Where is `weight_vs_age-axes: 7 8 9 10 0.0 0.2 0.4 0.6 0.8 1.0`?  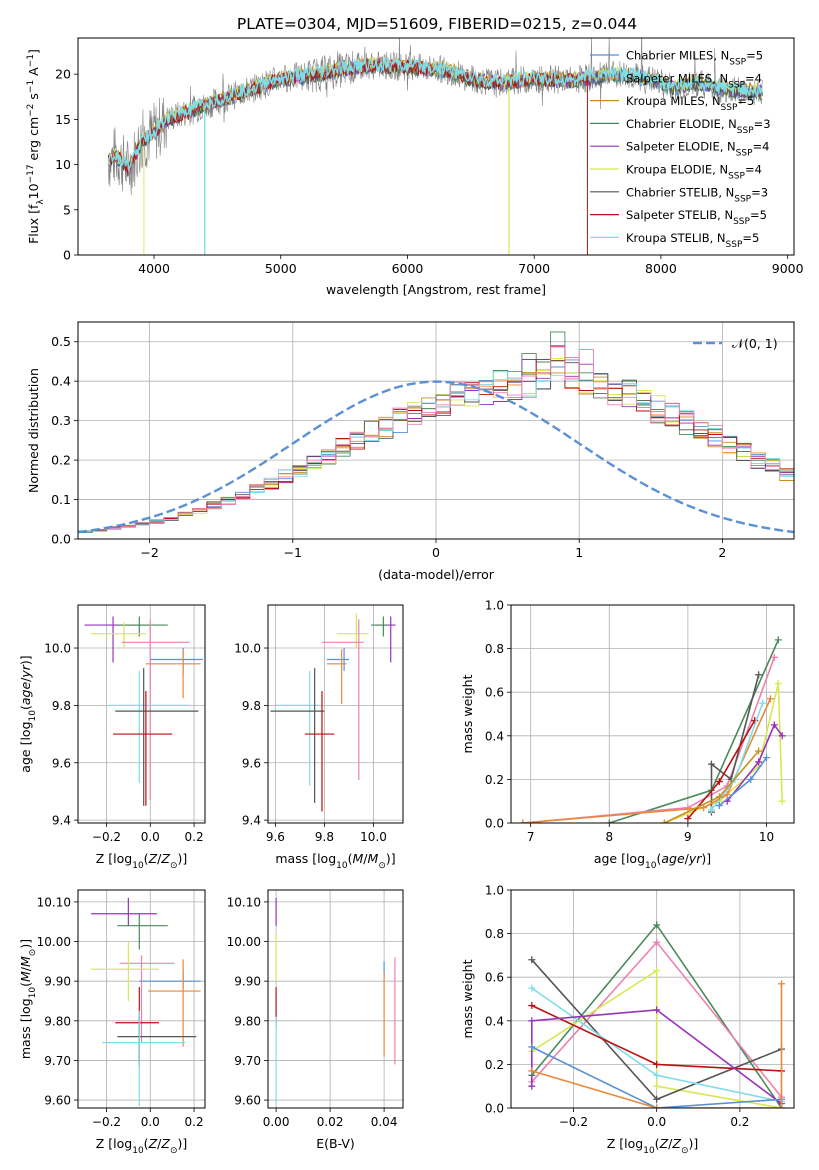 weight_vs_age-axes: 7 8 9 10 0.0 0.2 0.4 0.6 0.8 1.0 is located at coordinates (639, 721).